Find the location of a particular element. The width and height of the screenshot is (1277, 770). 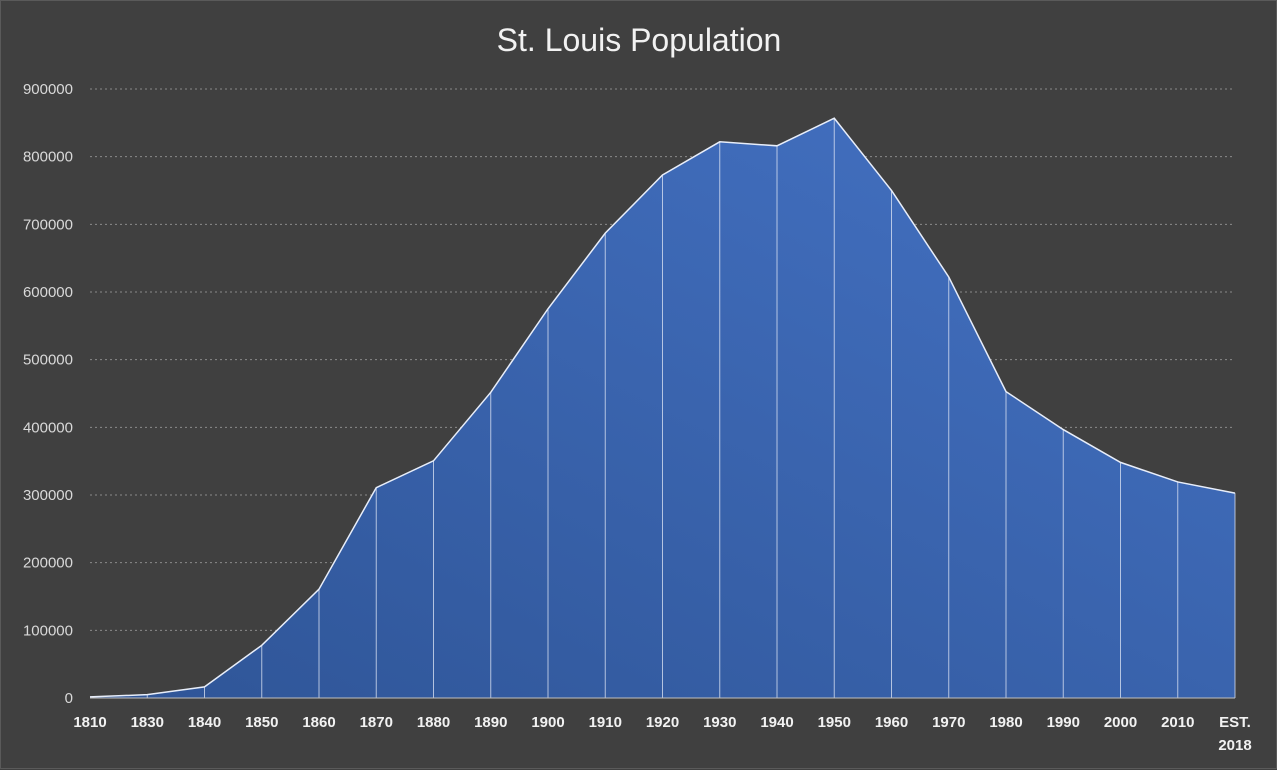

x-tick-label: 1880 is located at coordinates (433, 722).